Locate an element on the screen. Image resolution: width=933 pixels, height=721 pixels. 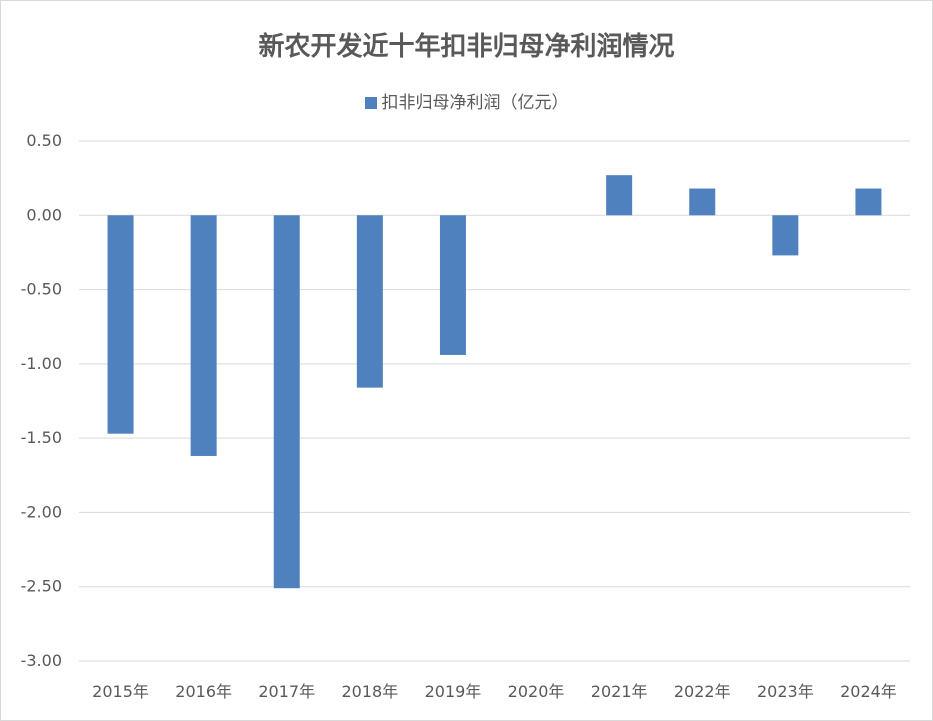
x-tick-label: 2015年 is located at coordinates (120, 691).